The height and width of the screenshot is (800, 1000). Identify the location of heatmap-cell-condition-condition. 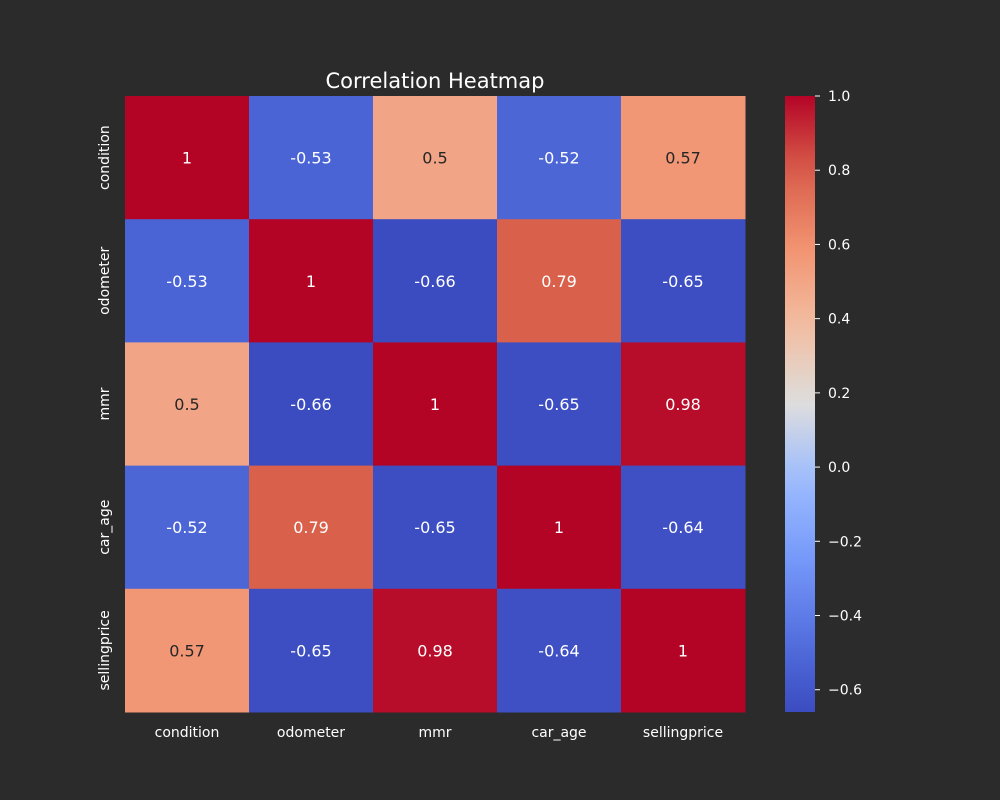
(187, 158).